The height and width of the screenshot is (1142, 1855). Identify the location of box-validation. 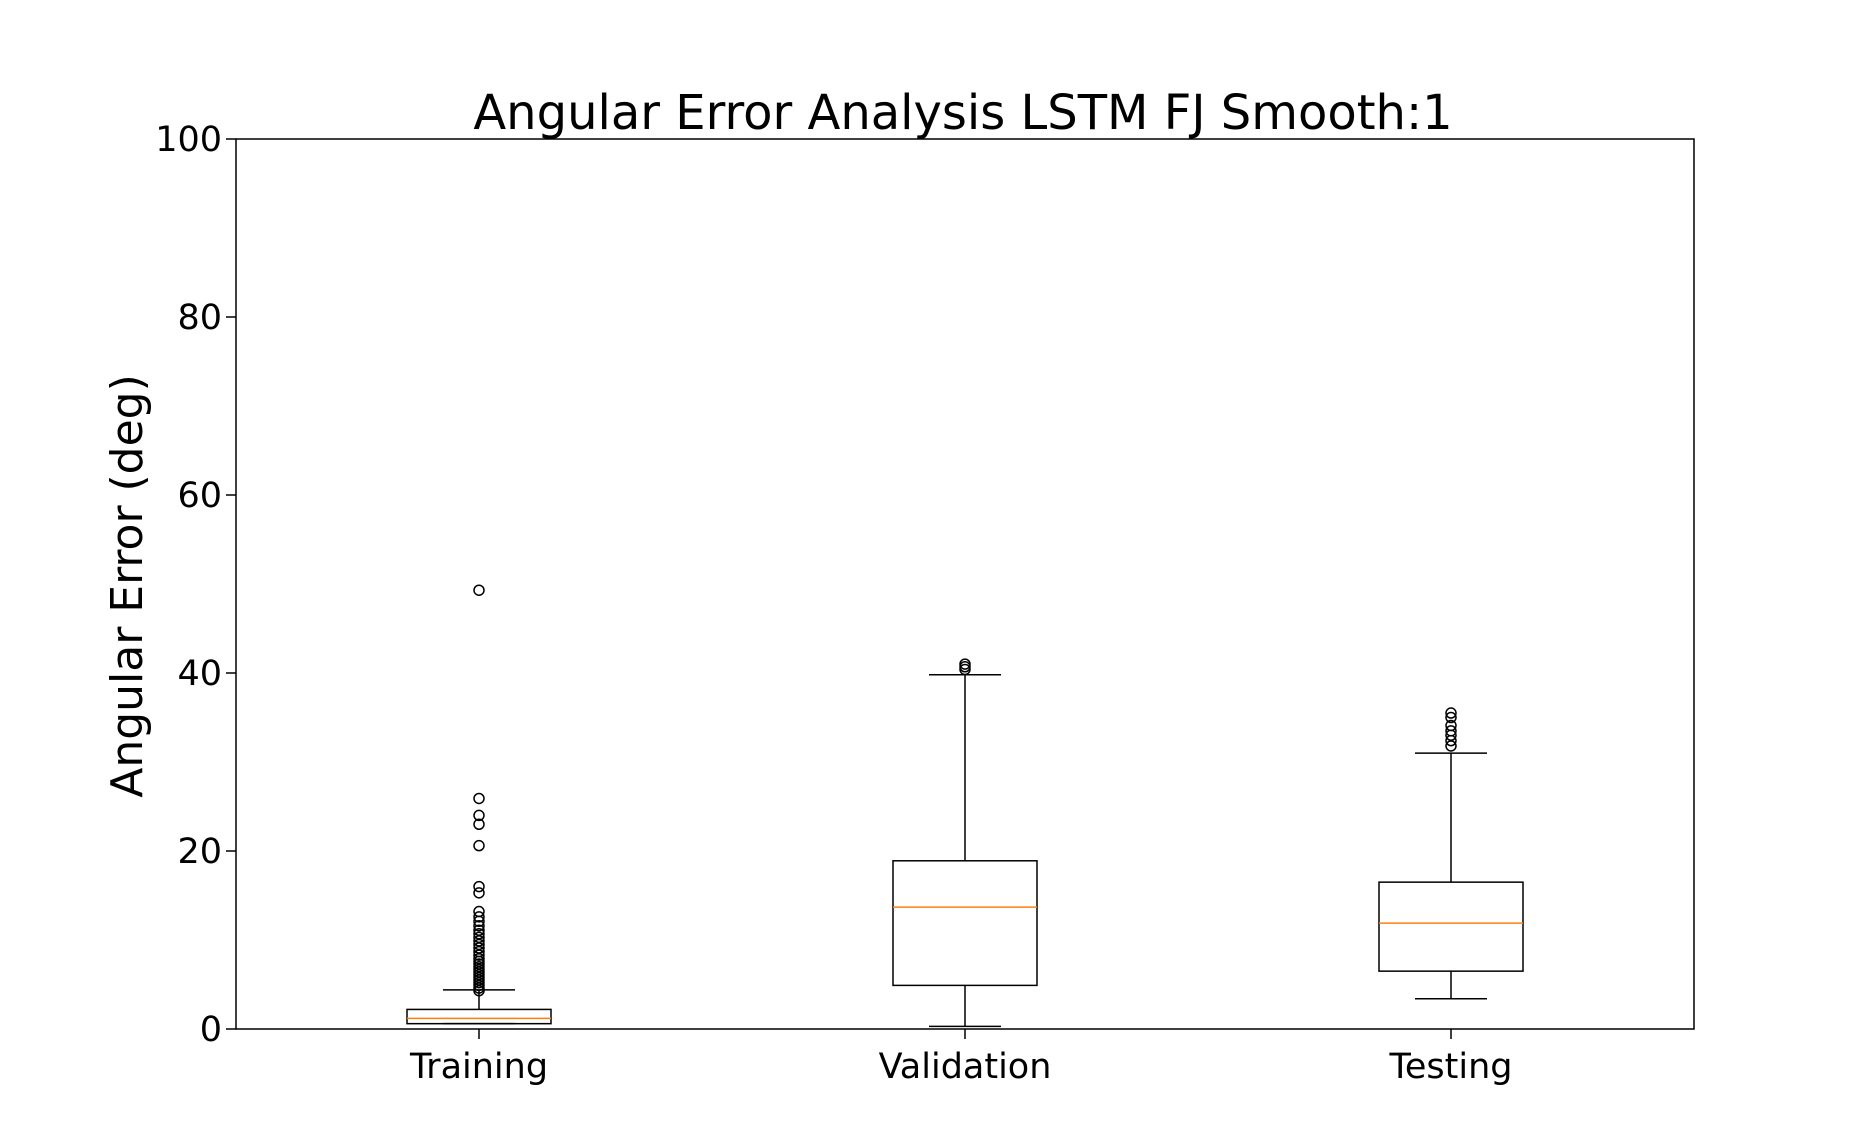
(965, 923).